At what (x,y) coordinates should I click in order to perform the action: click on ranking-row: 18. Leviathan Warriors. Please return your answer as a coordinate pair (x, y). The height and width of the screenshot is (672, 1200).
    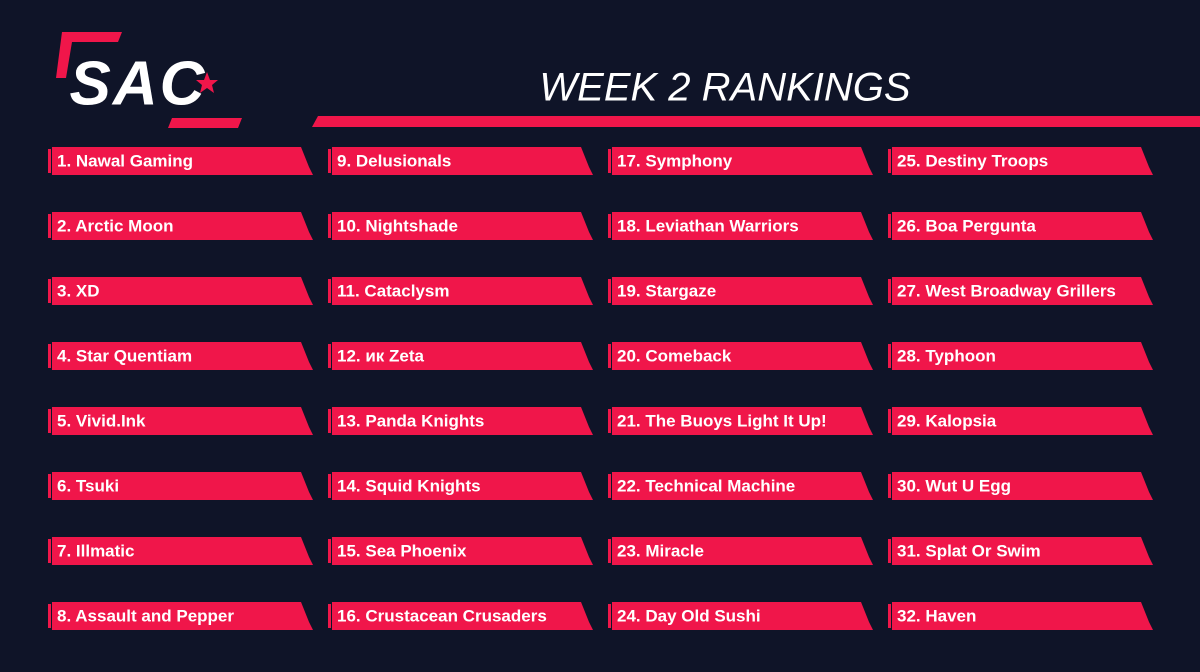
    Looking at the image, I should click on (740, 226).